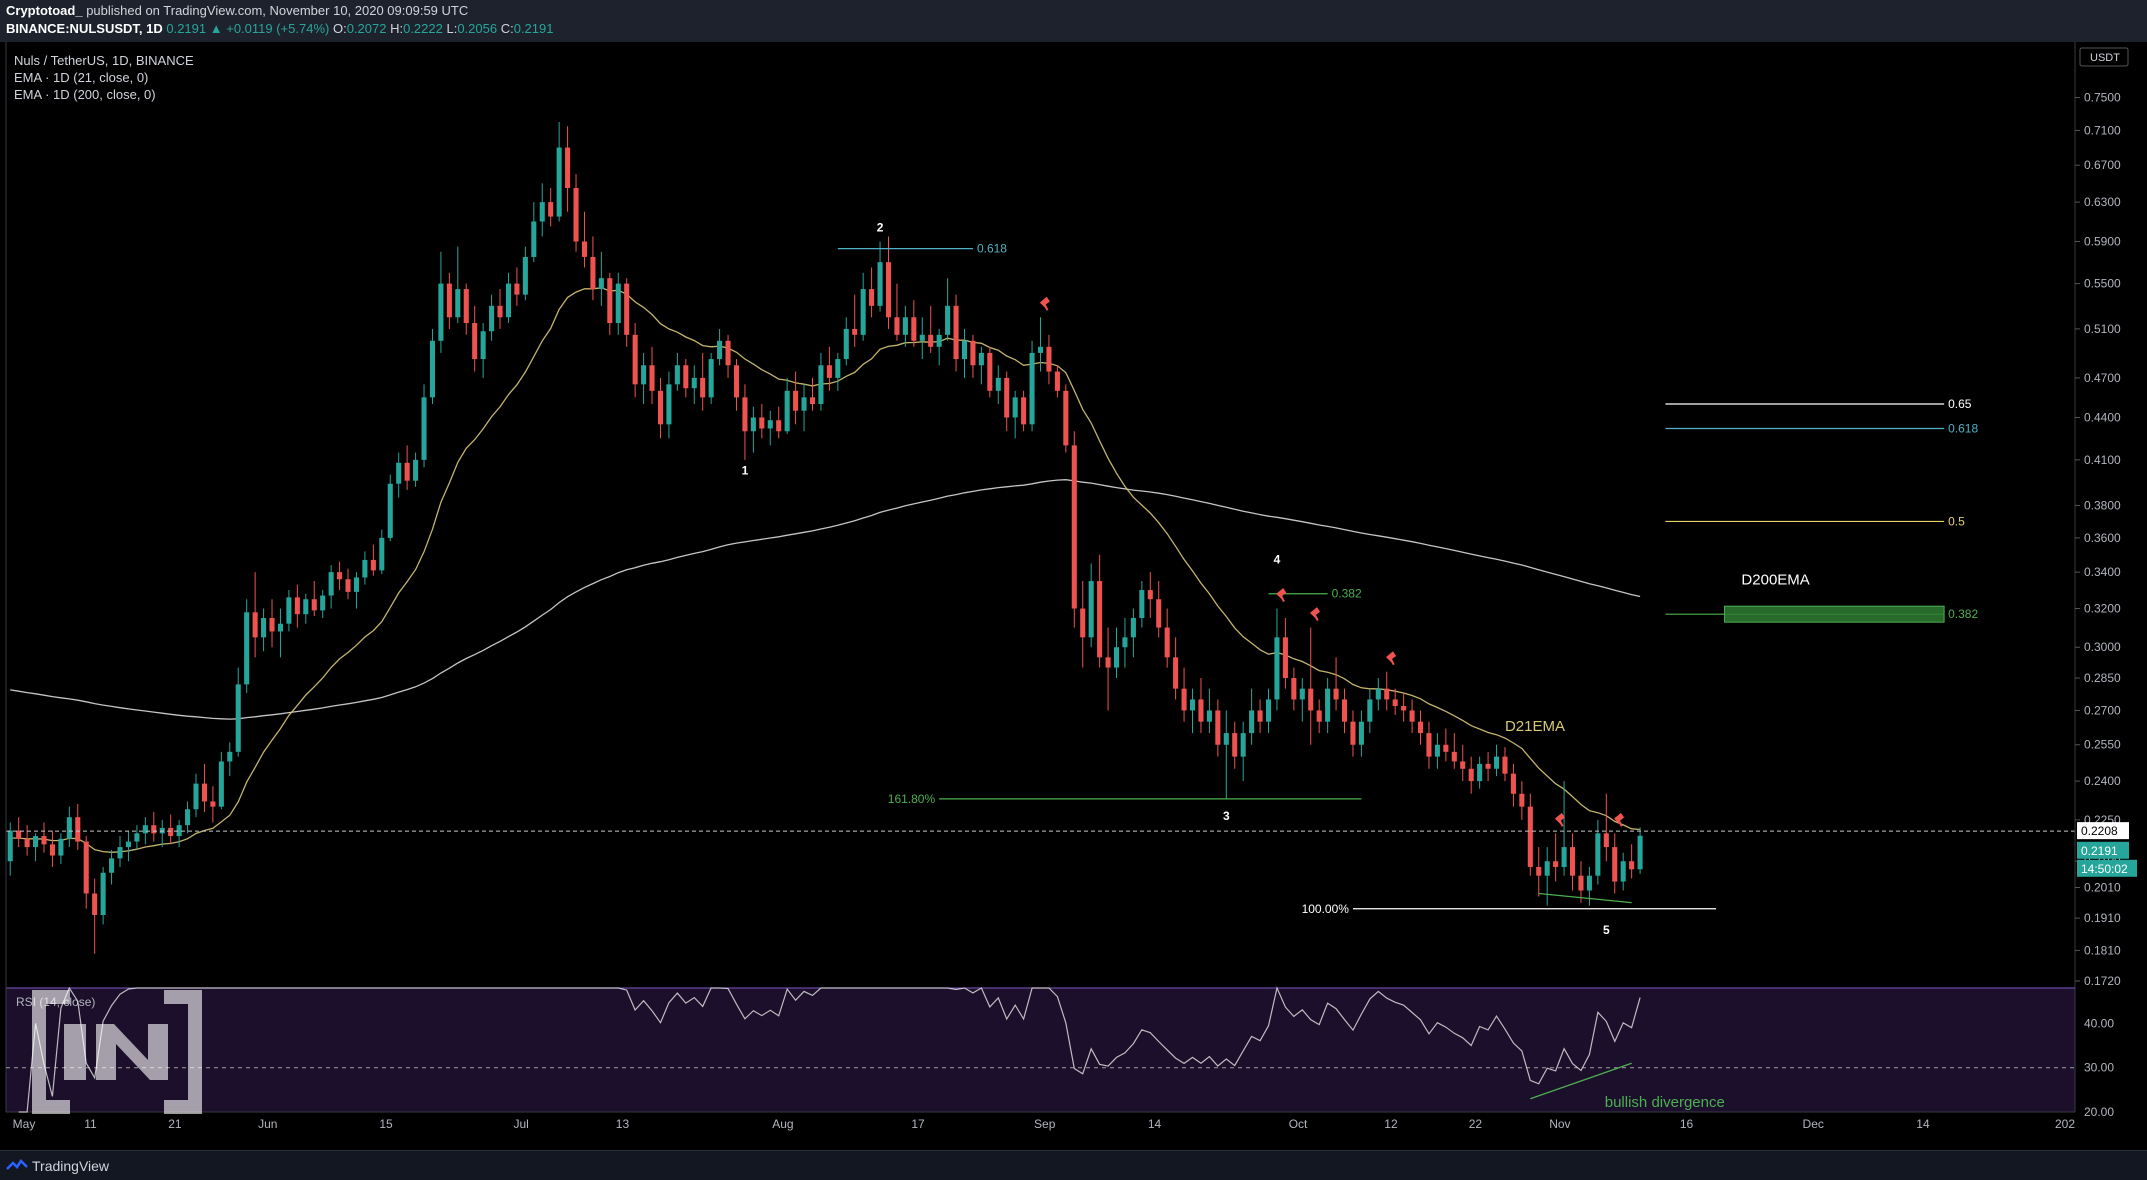 Image resolution: width=2147 pixels, height=1180 pixels. Describe the element at coordinates (2102, 981) in the screenshot. I see `price-tick-label: 0.1720` at that location.